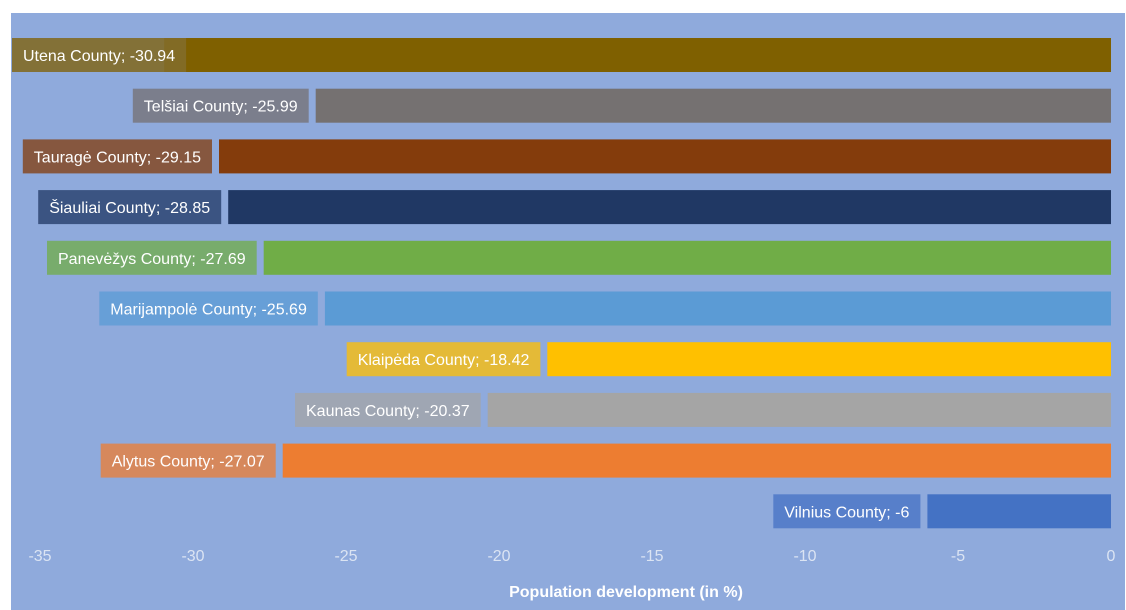 This screenshot has width=1126, height=610. Describe the element at coordinates (804, 556) in the screenshot. I see `x-tick-label: -10` at that location.